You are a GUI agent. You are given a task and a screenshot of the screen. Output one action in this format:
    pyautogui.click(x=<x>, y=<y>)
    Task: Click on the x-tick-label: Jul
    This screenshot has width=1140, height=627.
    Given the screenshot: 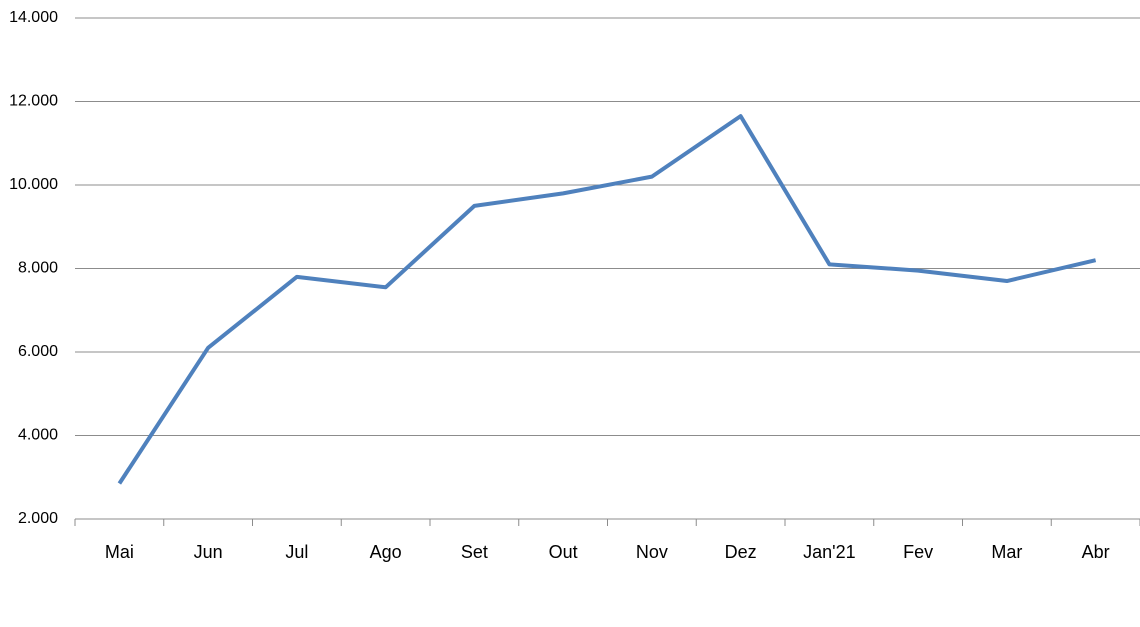 What is the action you would take?
    pyautogui.click(x=296, y=552)
    